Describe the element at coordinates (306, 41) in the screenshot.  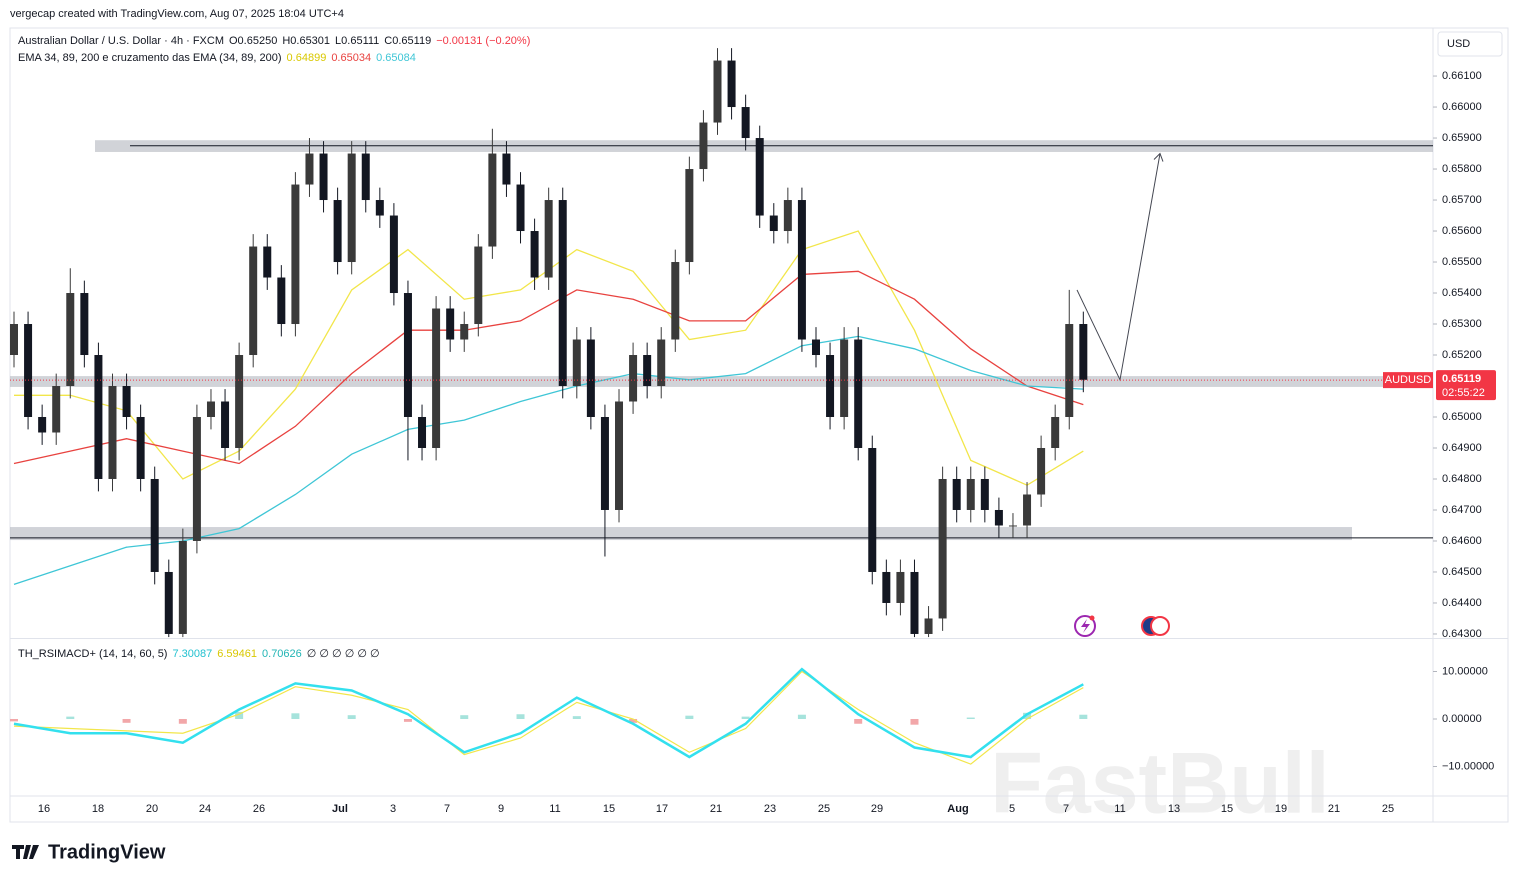
I see `ohlc-value: H0.65301` at that location.